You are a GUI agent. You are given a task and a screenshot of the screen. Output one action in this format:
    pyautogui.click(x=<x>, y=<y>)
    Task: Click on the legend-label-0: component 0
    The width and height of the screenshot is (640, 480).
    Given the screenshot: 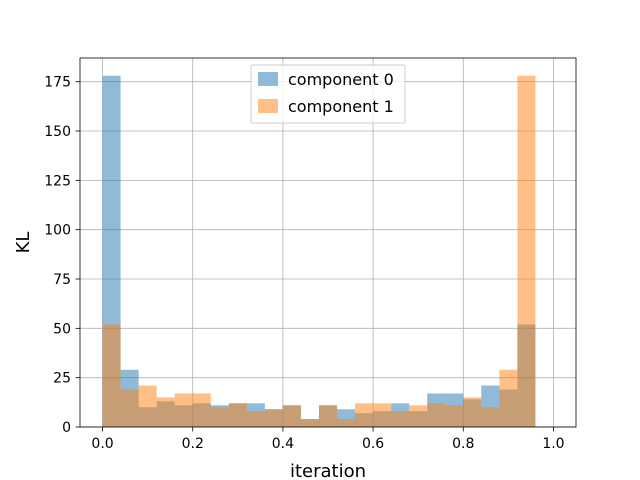 What is the action you would take?
    pyautogui.click(x=341, y=79)
    